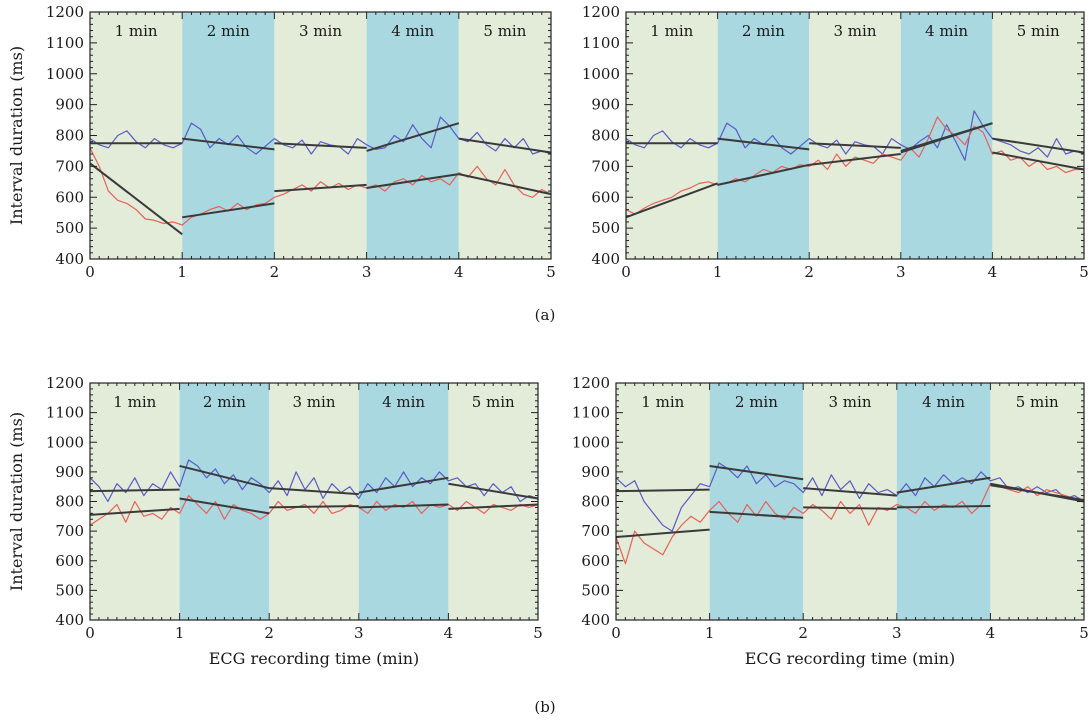  What do you see at coordinates (314, 658) in the screenshot?
I see `x-axis-title: ECG recording time (min)` at bounding box center [314, 658].